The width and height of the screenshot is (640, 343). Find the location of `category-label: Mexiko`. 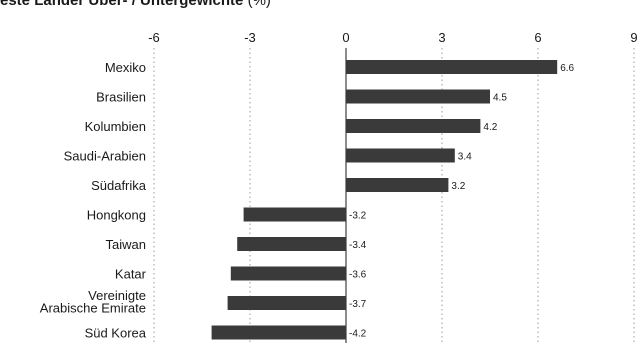

category-label: Mexiko is located at coordinates (125, 67).